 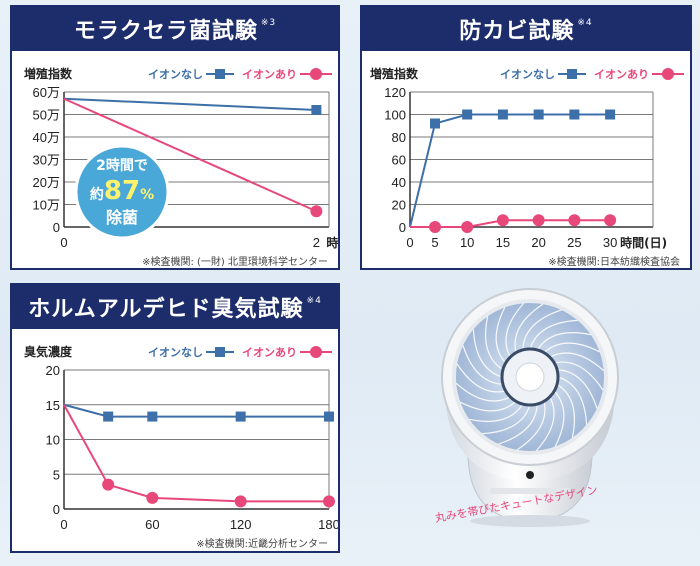 I want to click on badge-circle, so click(x=122, y=192).